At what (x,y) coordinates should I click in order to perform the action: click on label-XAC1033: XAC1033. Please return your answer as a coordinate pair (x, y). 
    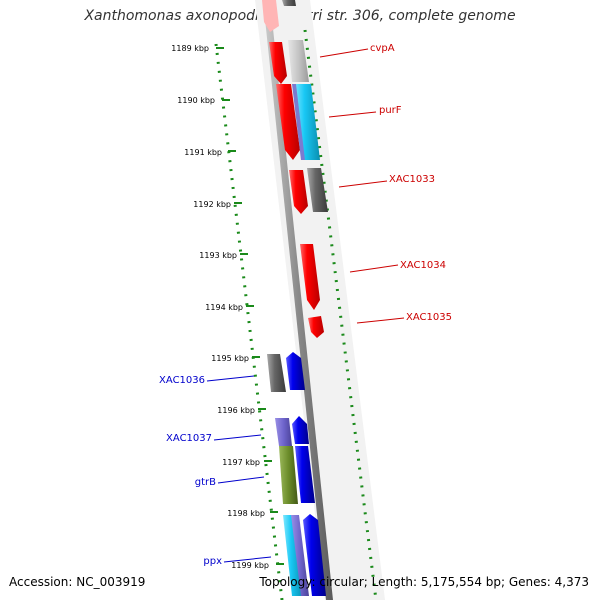
    Looking at the image, I should click on (412, 179).